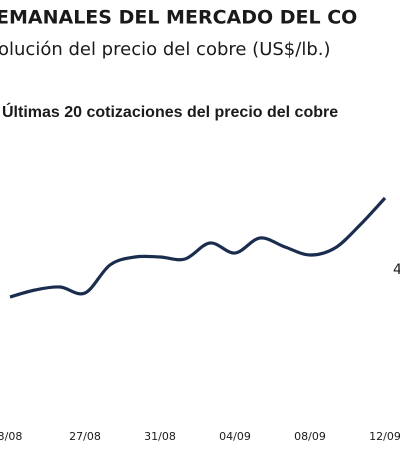 The width and height of the screenshot is (400, 466). Describe the element at coordinates (384, 436) in the screenshot. I see `x-tick-label: 12/09` at that location.